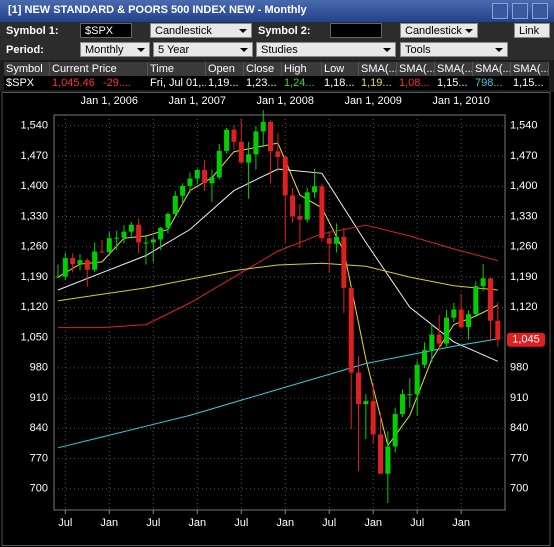  I want to click on column-header: Low, so click(340, 69).